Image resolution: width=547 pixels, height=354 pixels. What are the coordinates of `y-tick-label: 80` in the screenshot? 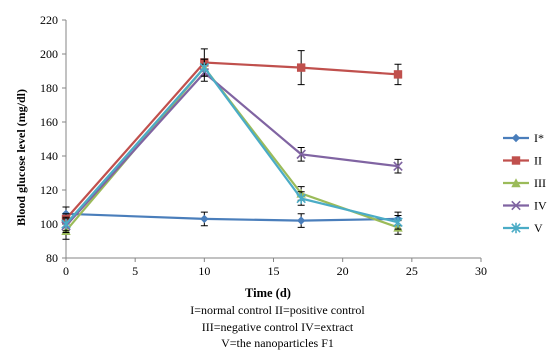 It's located at (52, 258).